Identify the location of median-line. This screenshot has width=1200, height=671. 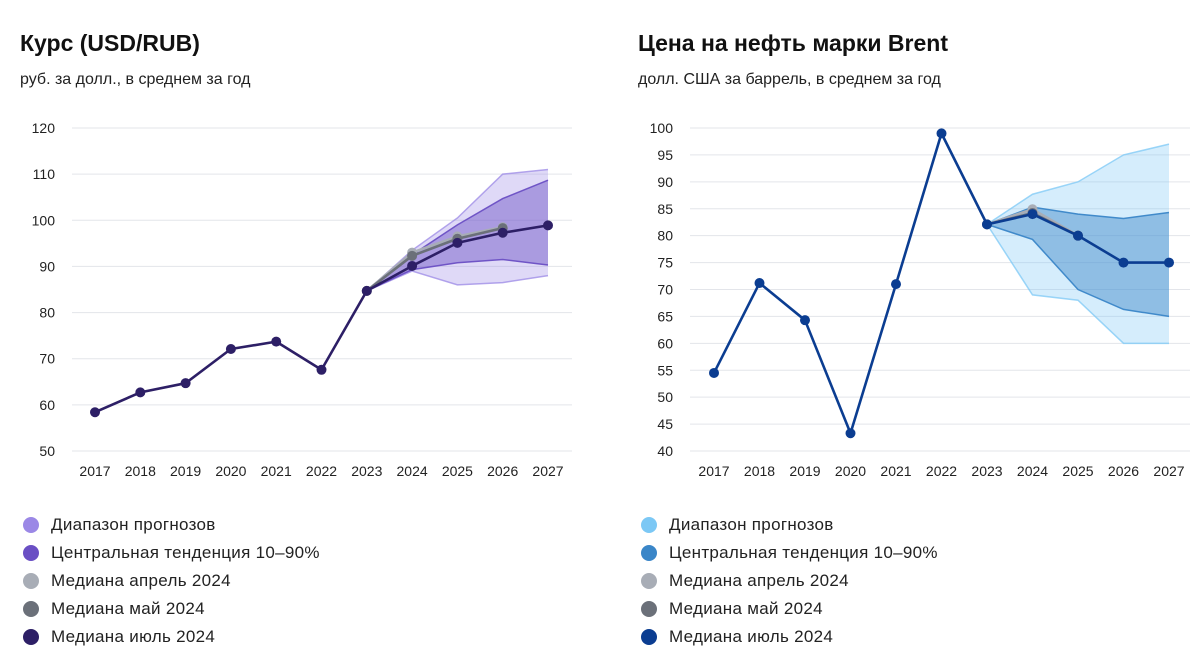
(434, 259).